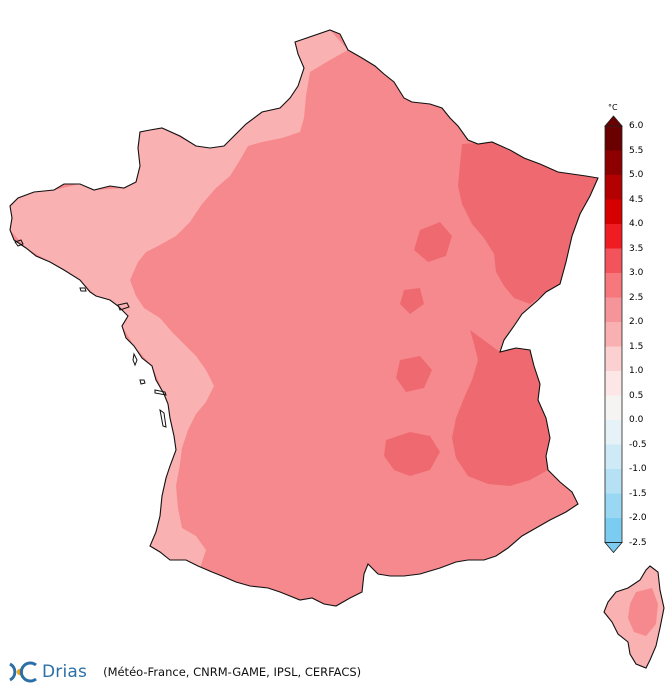 The image size is (669, 692). Describe the element at coordinates (638, 444) in the screenshot. I see `legend-tick-label: -0.5` at that location.